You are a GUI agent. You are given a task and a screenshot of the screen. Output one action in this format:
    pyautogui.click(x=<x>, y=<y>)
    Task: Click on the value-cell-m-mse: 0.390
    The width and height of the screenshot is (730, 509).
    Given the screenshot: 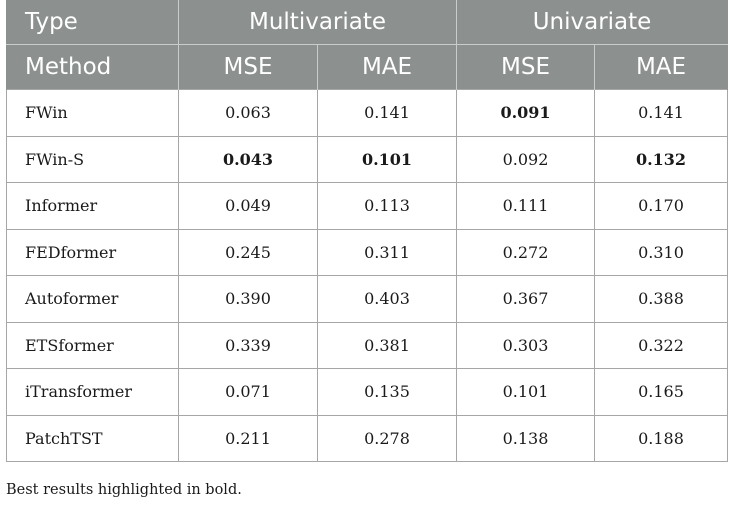 What is the action you would take?
    pyautogui.click(x=248, y=299)
    